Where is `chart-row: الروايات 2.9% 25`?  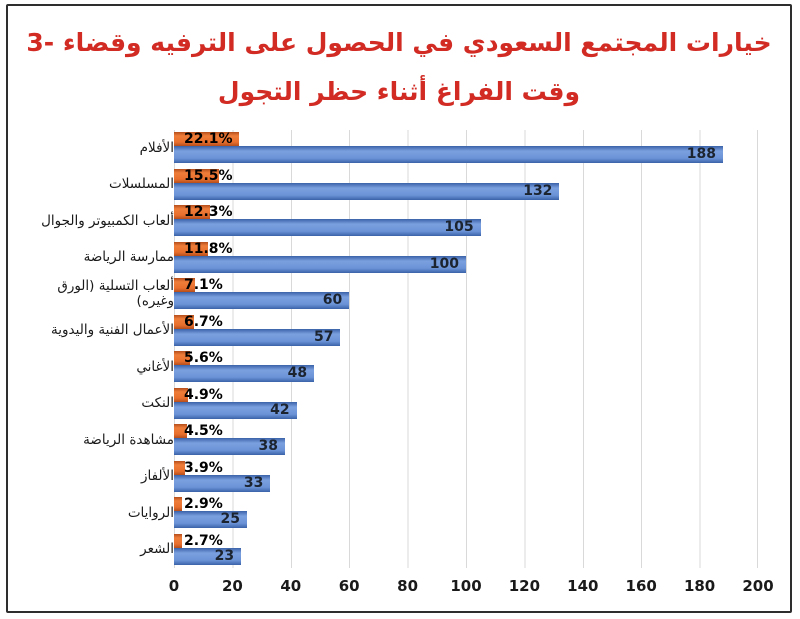 chart-row: الروايات 2.9% 25 is located at coordinates (398, 513).